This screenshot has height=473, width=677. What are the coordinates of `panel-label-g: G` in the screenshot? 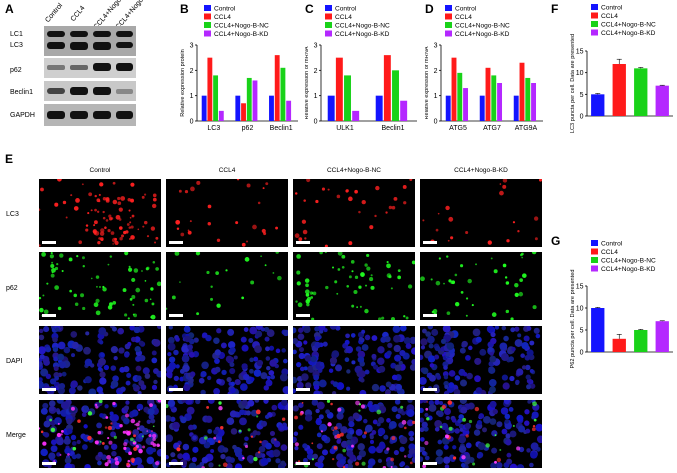 It's located at (556, 241).